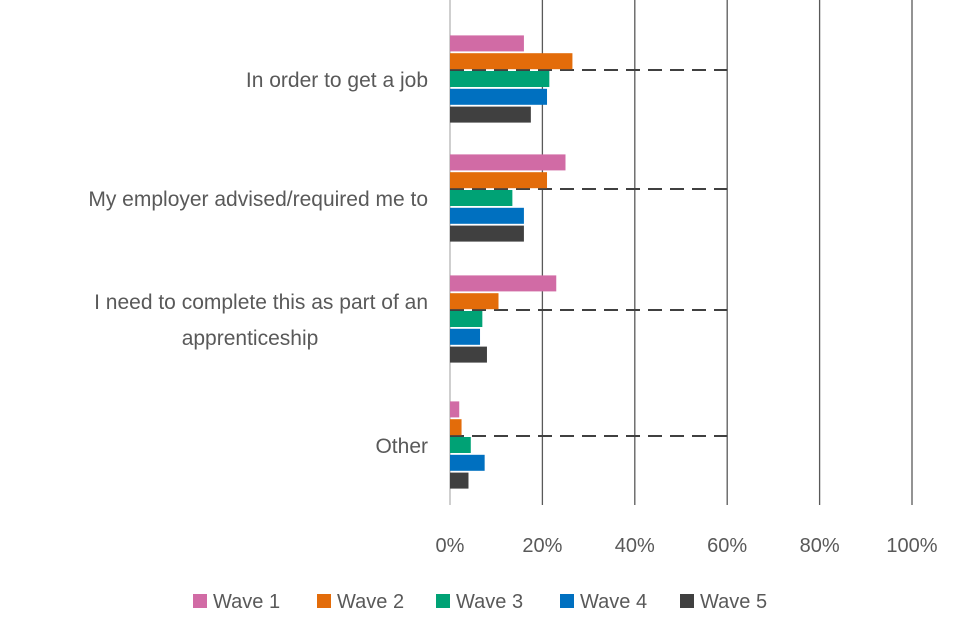 The image size is (960, 640). I want to click on x-tick-label: 40%, so click(635, 546).